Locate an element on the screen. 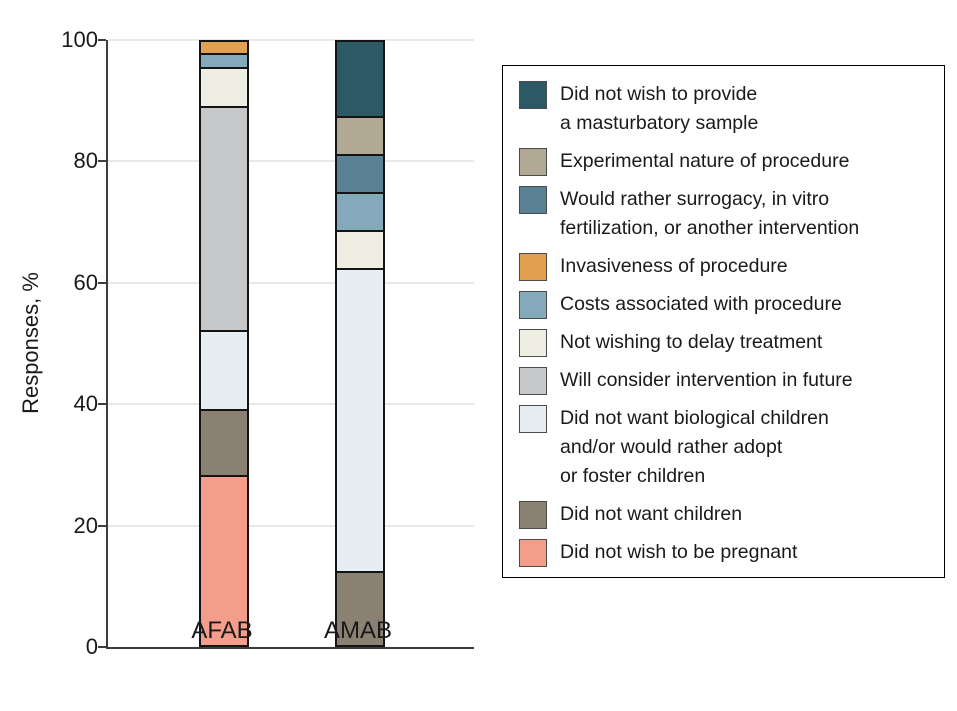  legend-item: Invasiveness of procedure is located at coordinates (724, 266).